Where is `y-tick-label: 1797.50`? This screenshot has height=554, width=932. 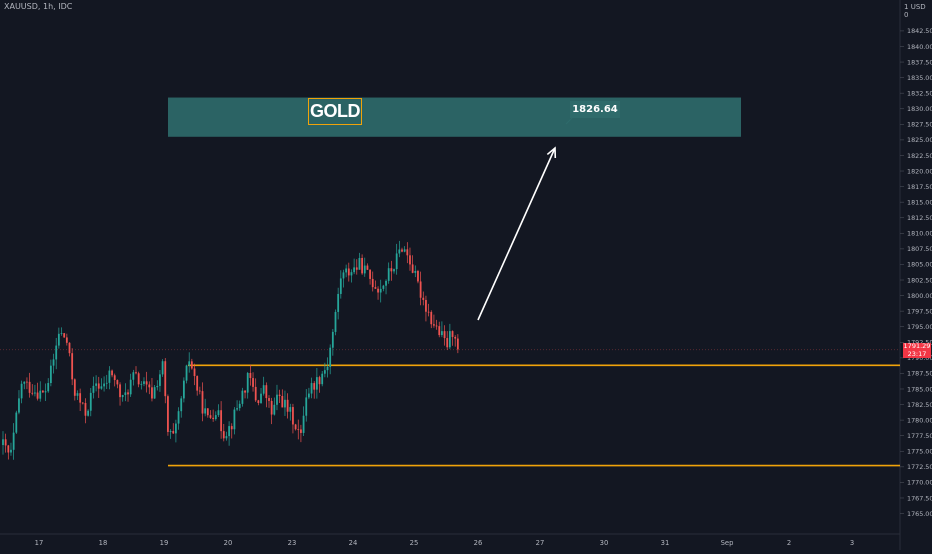 y-tick-label: 1797.50 is located at coordinates (919, 311).